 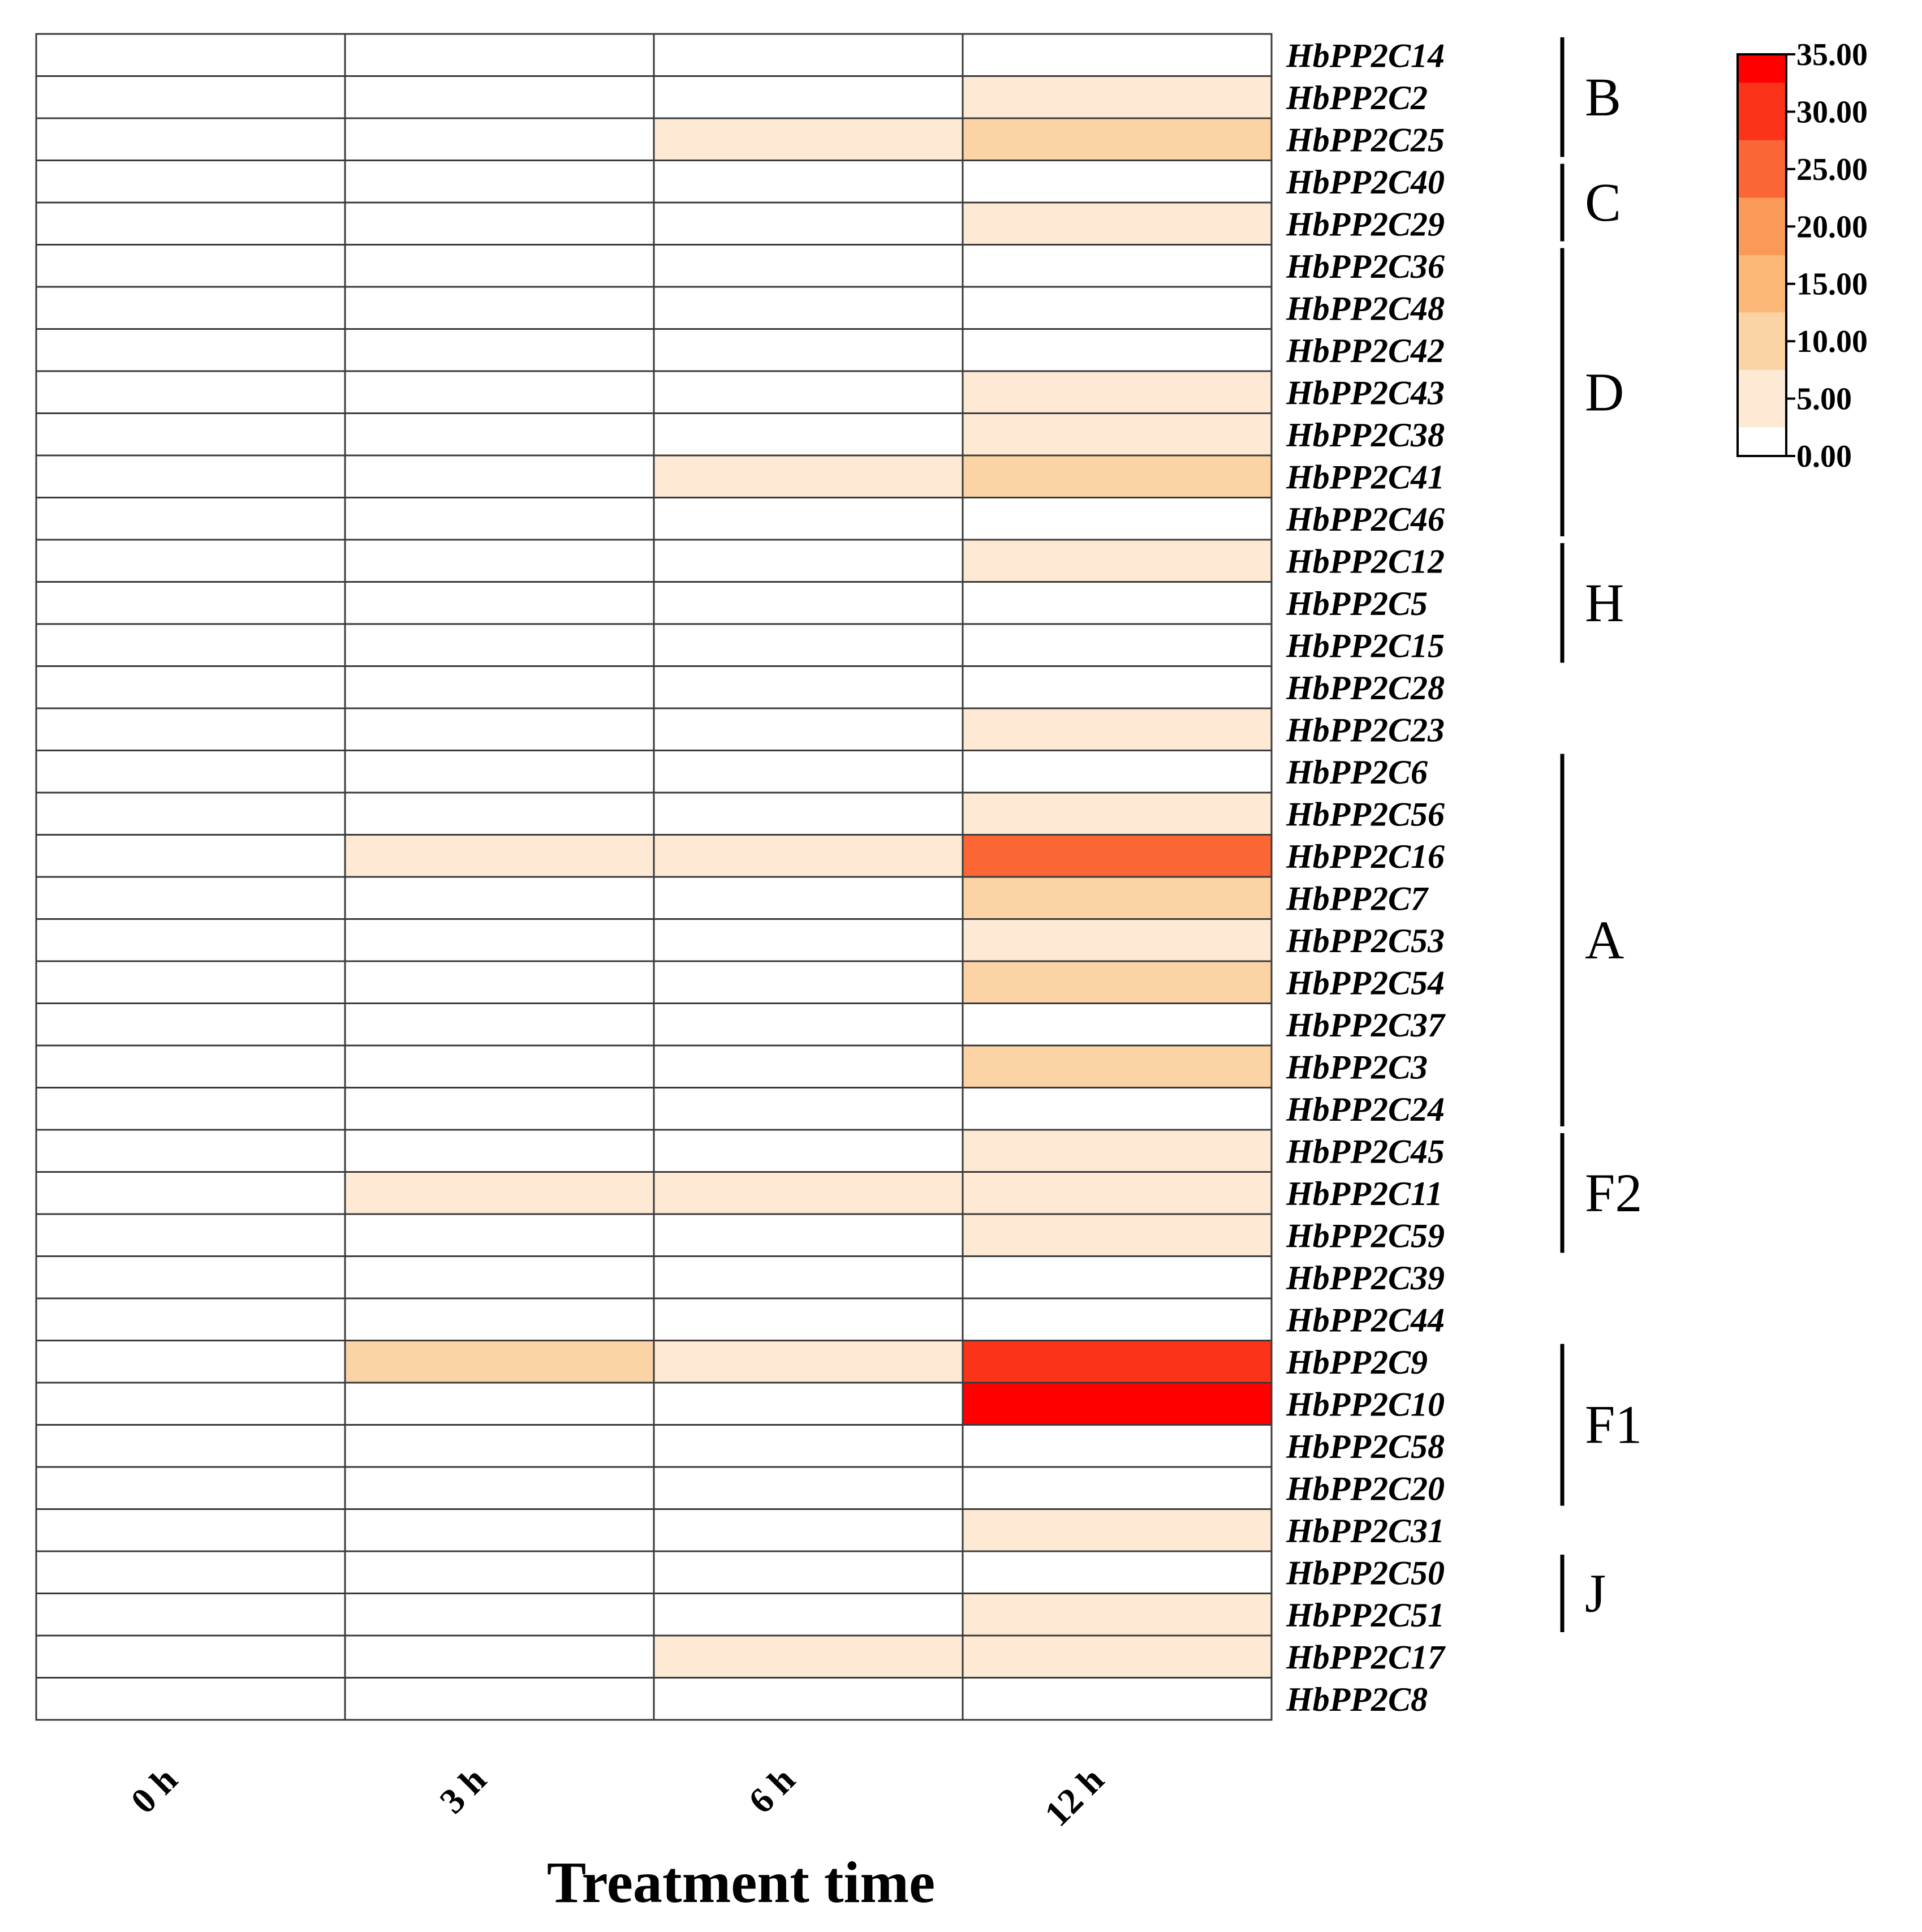 What do you see at coordinates (1365, 1615) in the screenshot?
I see `gene-label: HbPP2C51` at bounding box center [1365, 1615].